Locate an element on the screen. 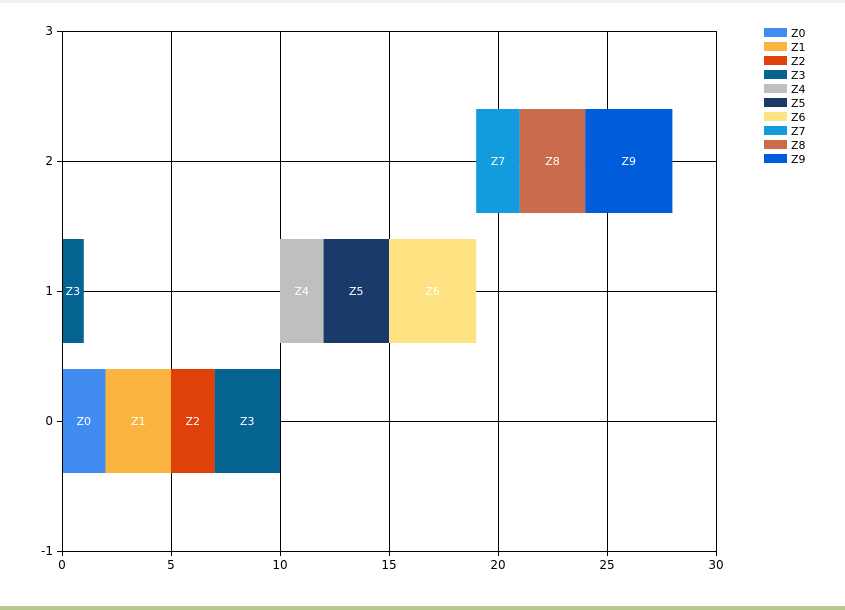  x-tick-label: 25 is located at coordinates (606, 565).